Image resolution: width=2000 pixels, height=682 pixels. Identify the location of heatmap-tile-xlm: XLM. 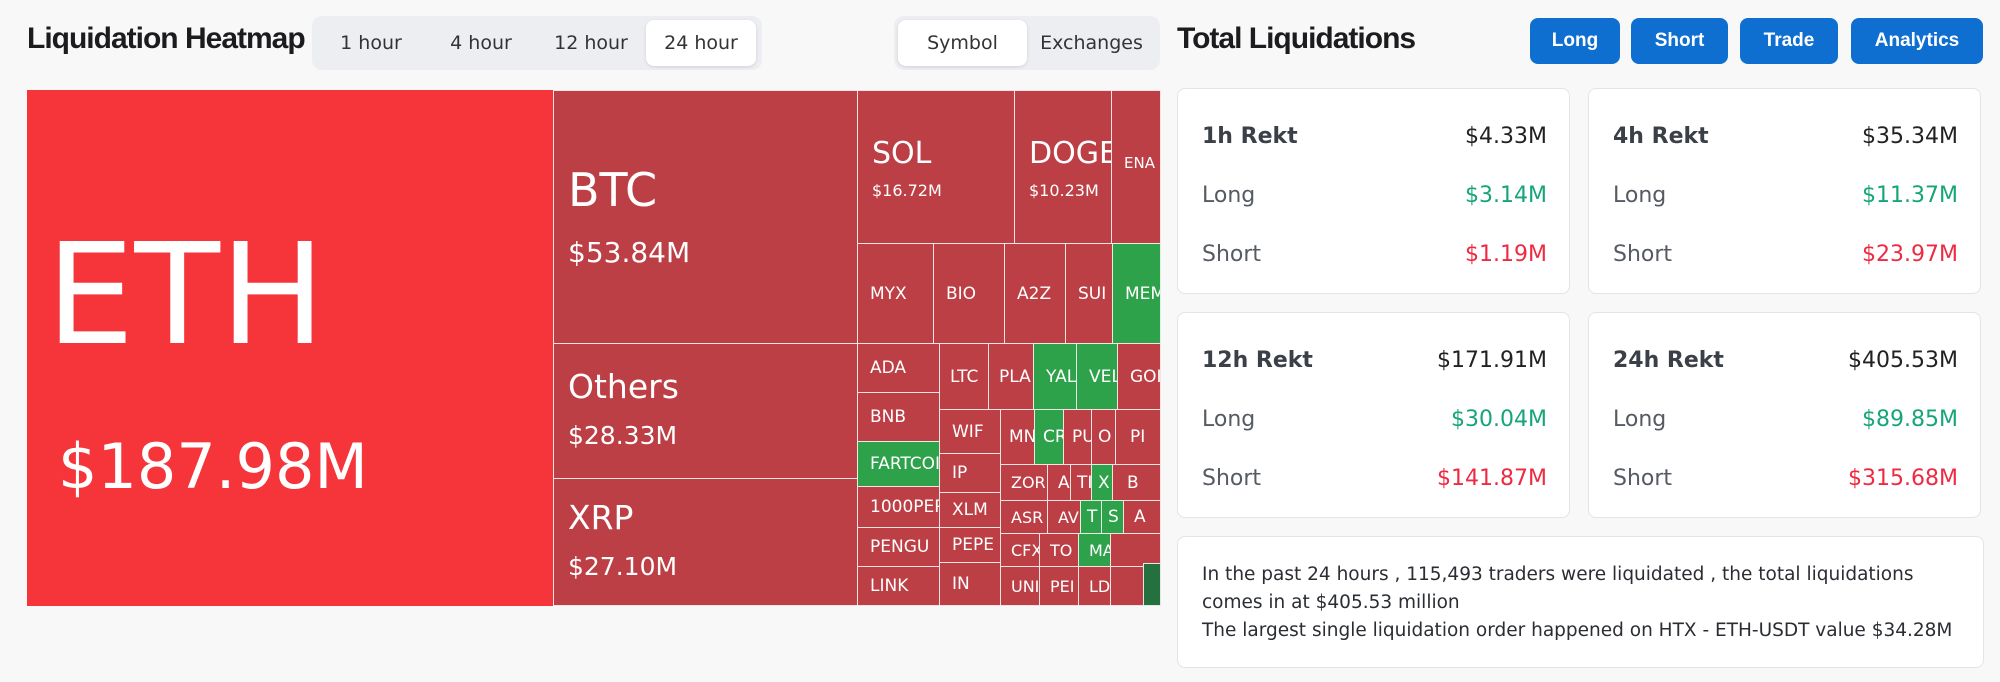
(970, 510).